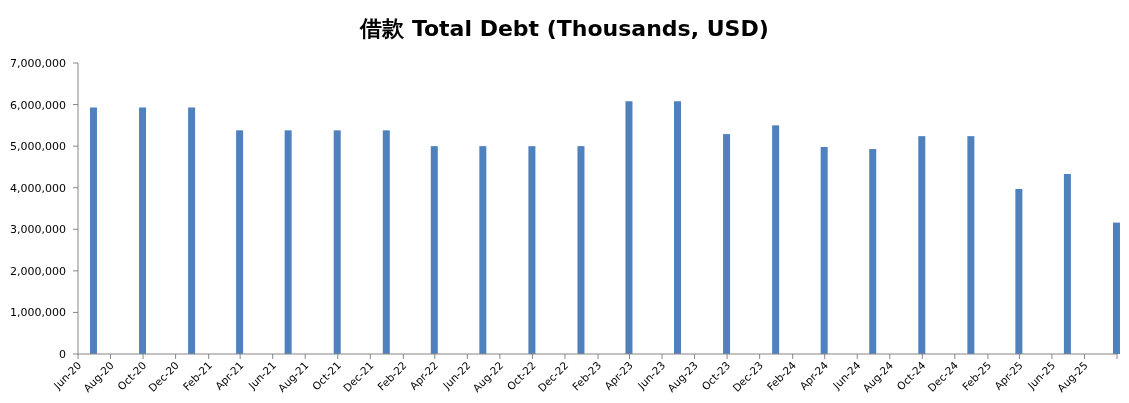  Describe the element at coordinates (62, 354) in the screenshot. I see `y-tick-label: 0` at that location.